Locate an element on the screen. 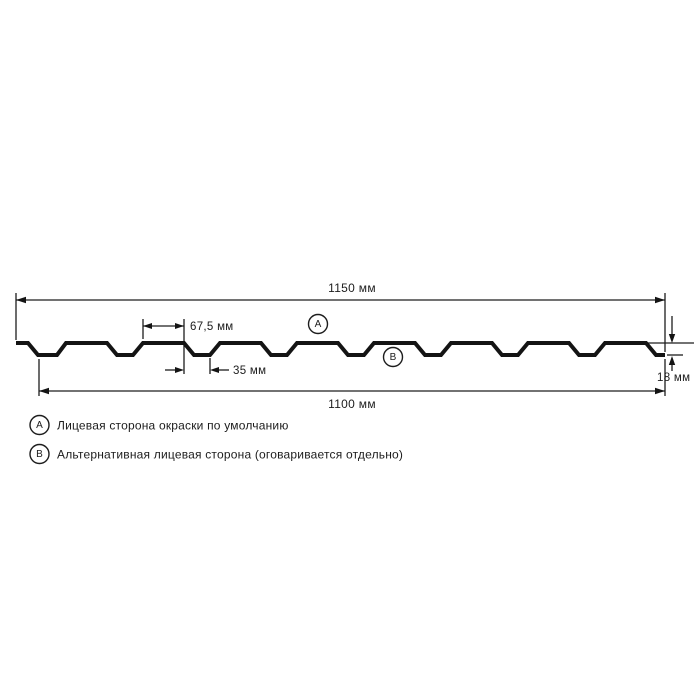  marker-a-letter: A is located at coordinates (318, 324).